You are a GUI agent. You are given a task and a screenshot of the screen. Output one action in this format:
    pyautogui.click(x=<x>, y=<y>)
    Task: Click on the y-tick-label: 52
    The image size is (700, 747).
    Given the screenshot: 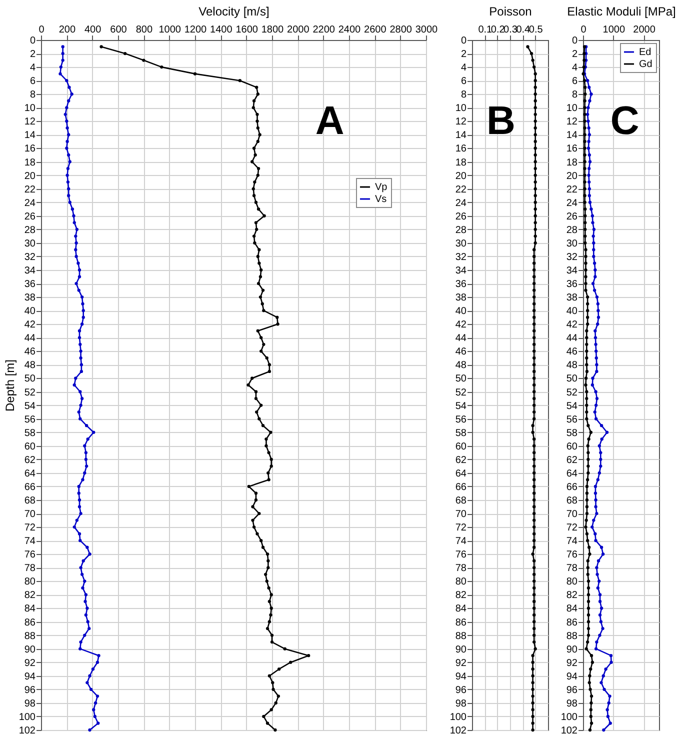 What is the action you would take?
    pyautogui.click(x=461, y=392)
    